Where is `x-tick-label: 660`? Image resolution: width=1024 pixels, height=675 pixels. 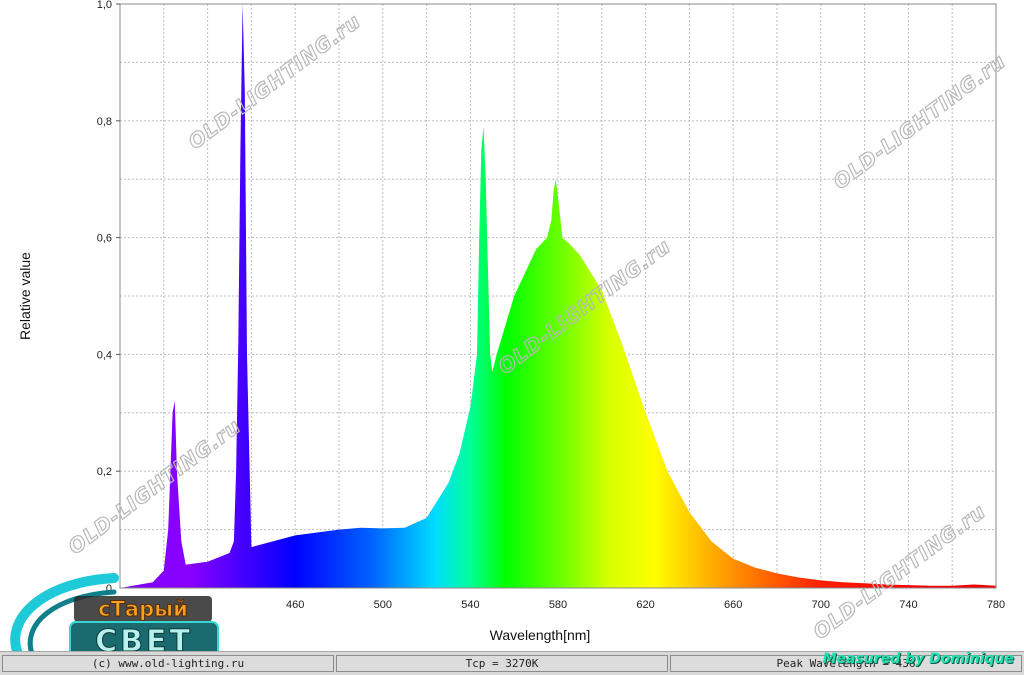 x-tick-label: 660 is located at coordinates (733, 605).